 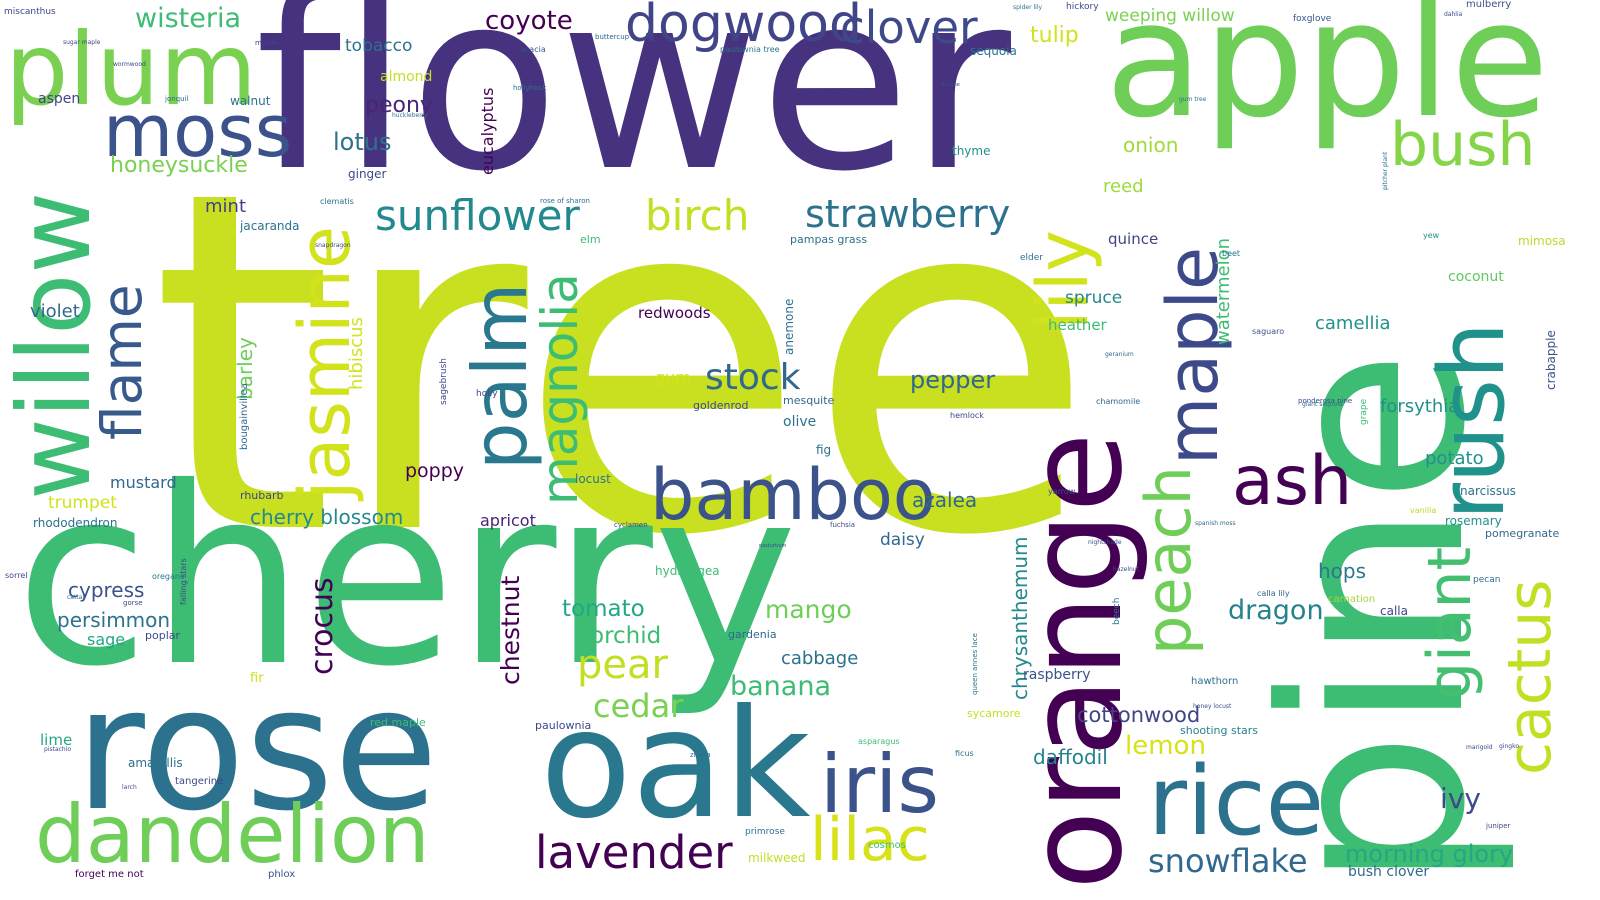 What do you see at coordinates (1423, 510) in the screenshot?
I see `word-vanilla: vanilla` at bounding box center [1423, 510].